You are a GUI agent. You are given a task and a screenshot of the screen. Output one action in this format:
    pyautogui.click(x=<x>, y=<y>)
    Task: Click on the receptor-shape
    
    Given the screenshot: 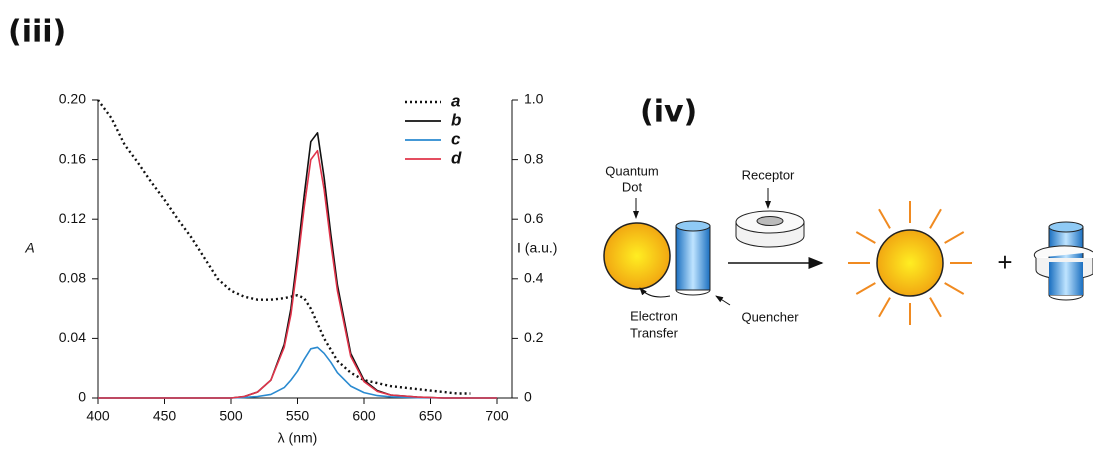 What is the action you would take?
    pyautogui.click(x=770, y=229)
    